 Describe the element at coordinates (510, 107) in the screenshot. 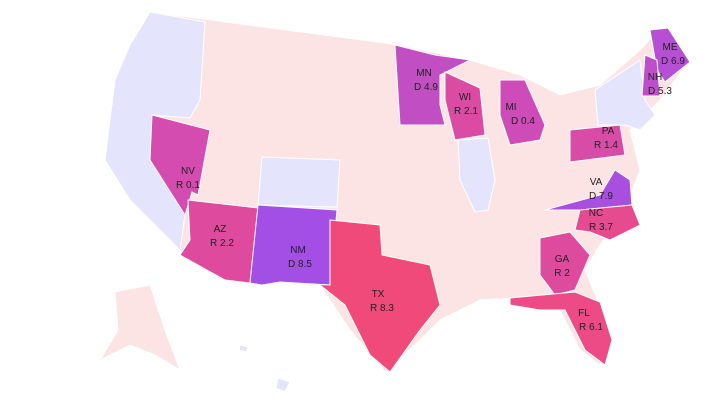

I see `state-abbr: MI` at that location.